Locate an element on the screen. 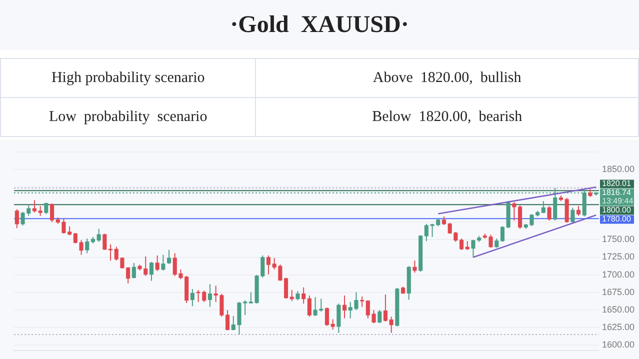 The image size is (639, 359). ref-line-label: 1780.00 is located at coordinates (617, 219).